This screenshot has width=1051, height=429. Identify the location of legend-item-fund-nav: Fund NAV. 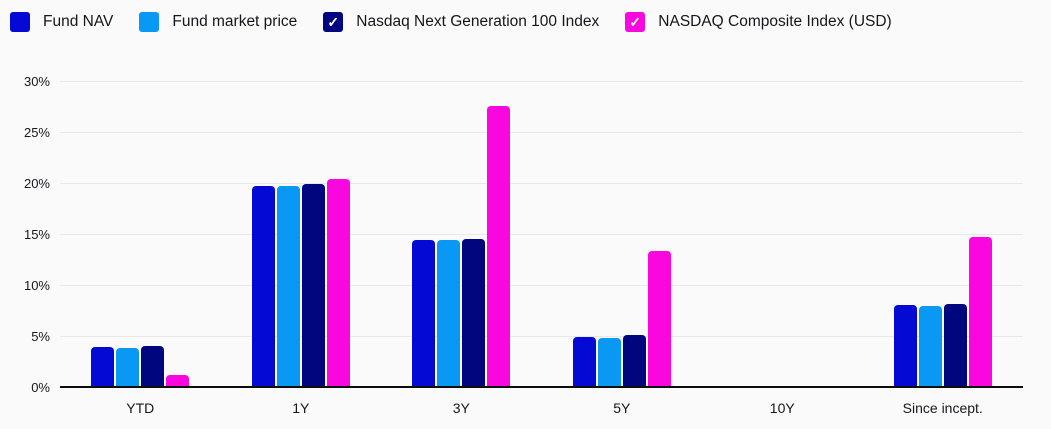
(61, 22).